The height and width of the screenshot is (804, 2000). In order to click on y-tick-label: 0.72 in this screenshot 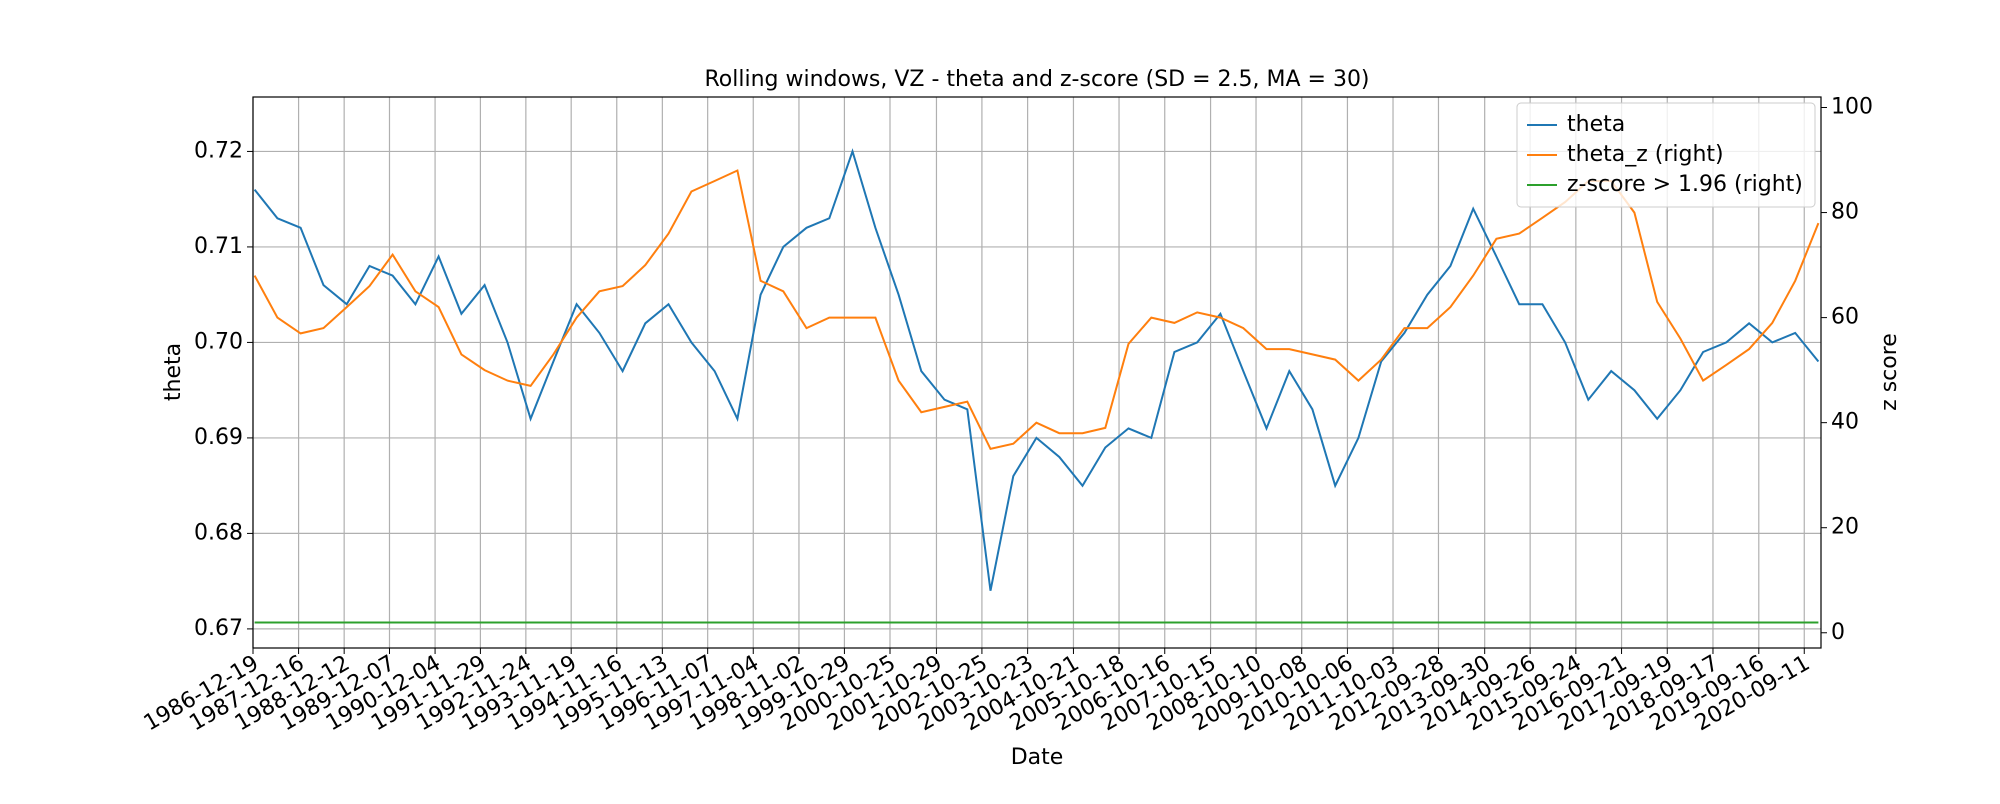, I will do `click(218, 150)`.